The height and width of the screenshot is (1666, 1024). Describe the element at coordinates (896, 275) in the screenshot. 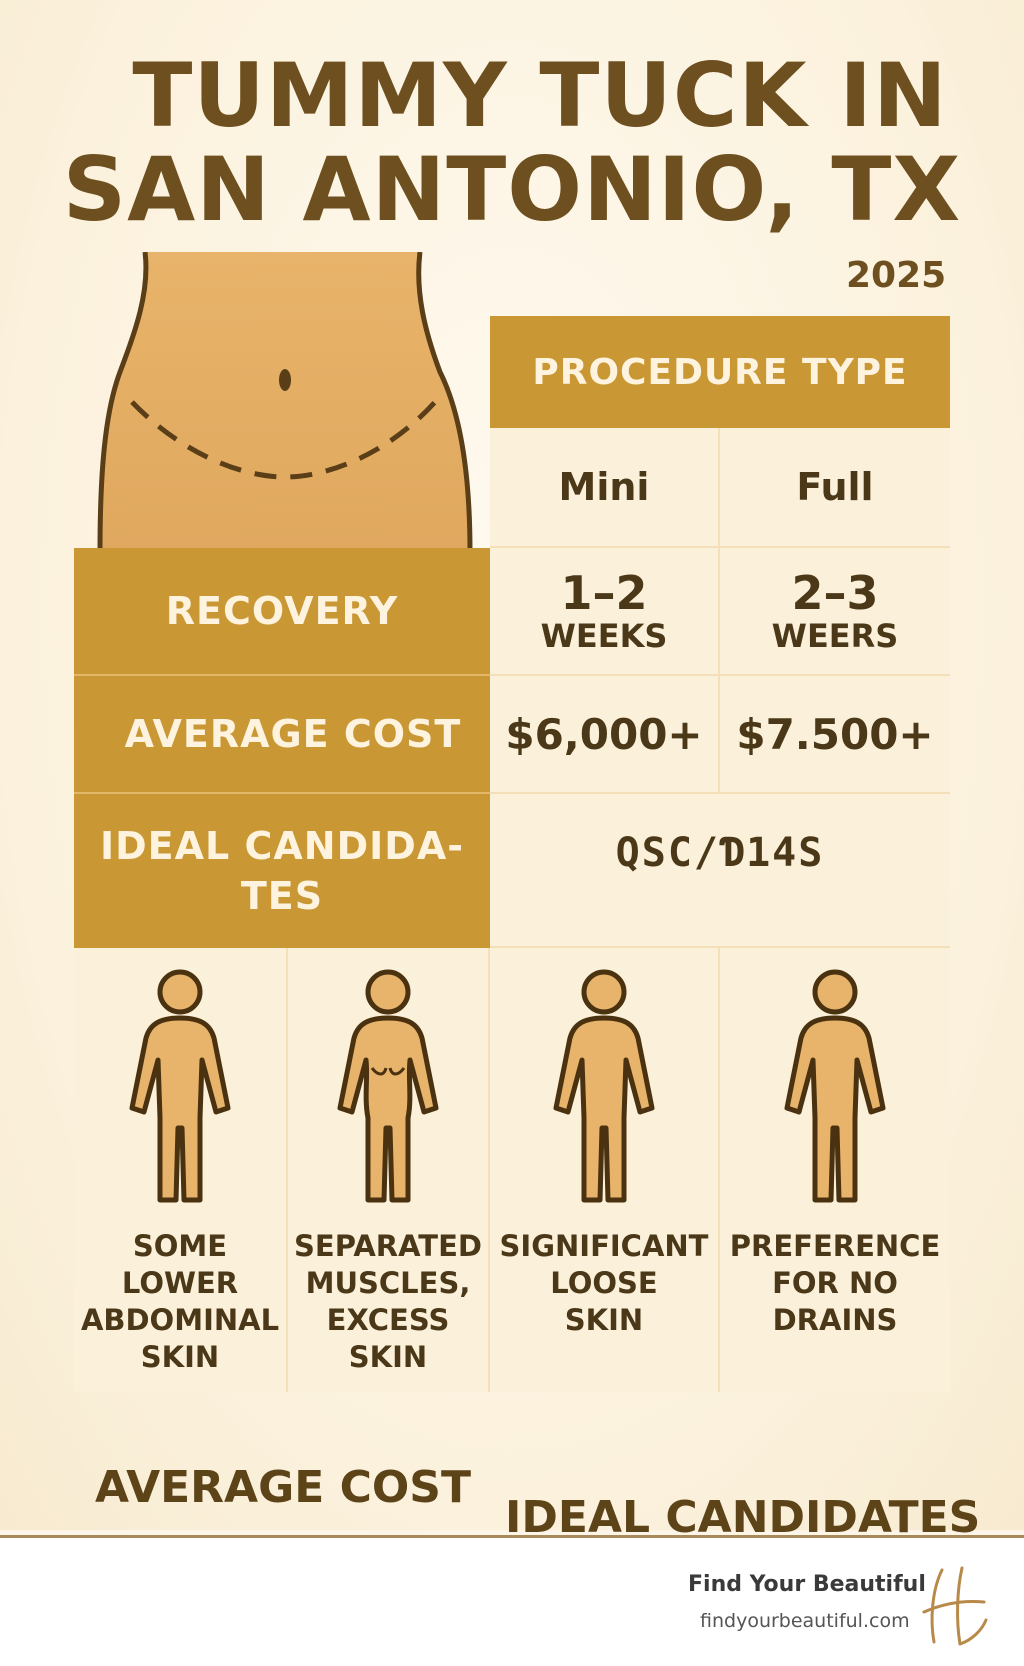

I see `year-label: 2025` at that location.